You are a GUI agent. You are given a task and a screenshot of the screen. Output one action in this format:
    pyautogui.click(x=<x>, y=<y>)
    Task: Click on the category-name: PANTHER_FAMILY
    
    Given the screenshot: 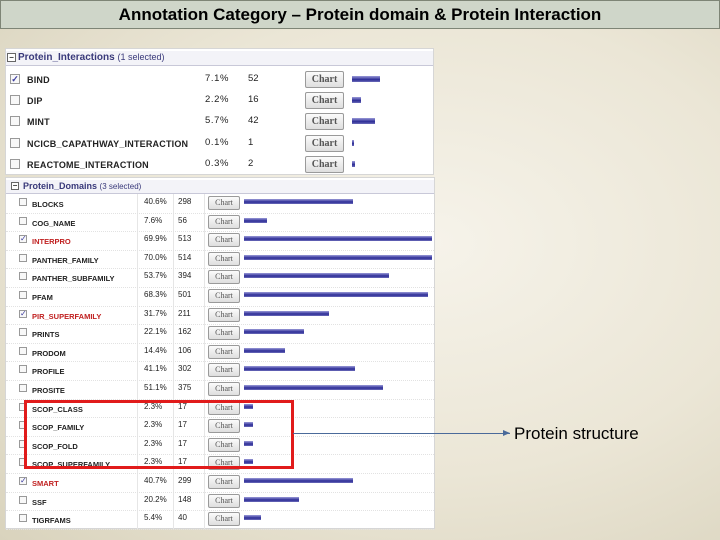 What is the action you would take?
    pyautogui.click(x=65, y=260)
    